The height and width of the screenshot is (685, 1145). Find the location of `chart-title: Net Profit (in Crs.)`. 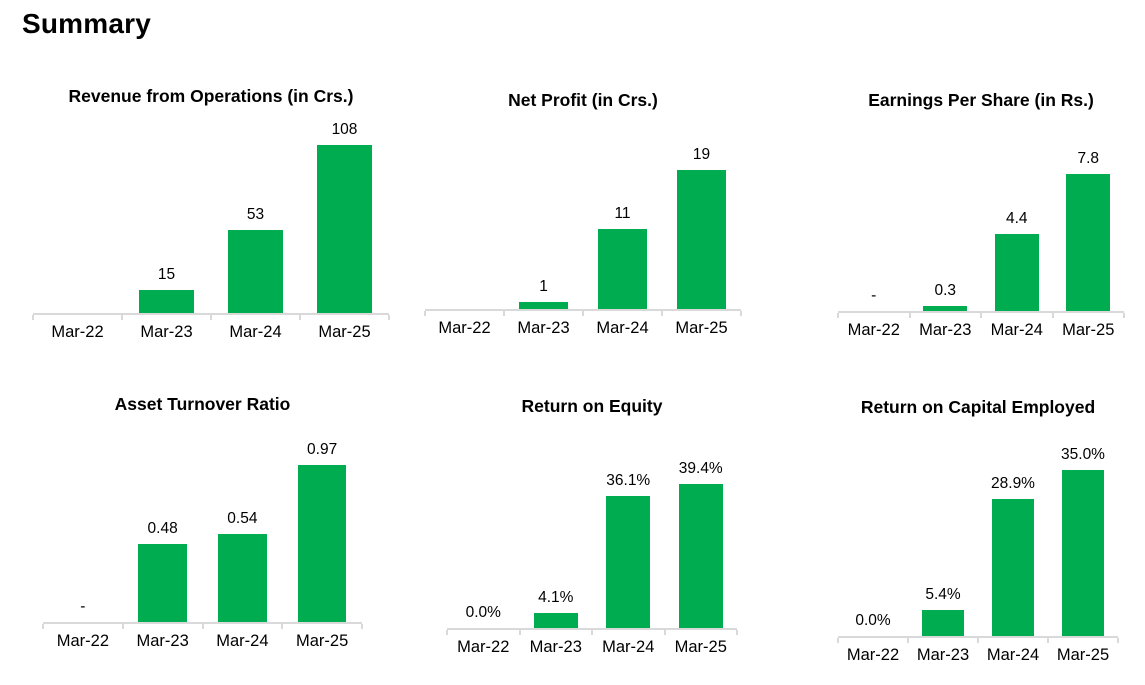

chart-title: Net Profit (in Crs.) is located at coordinates (583, 100).